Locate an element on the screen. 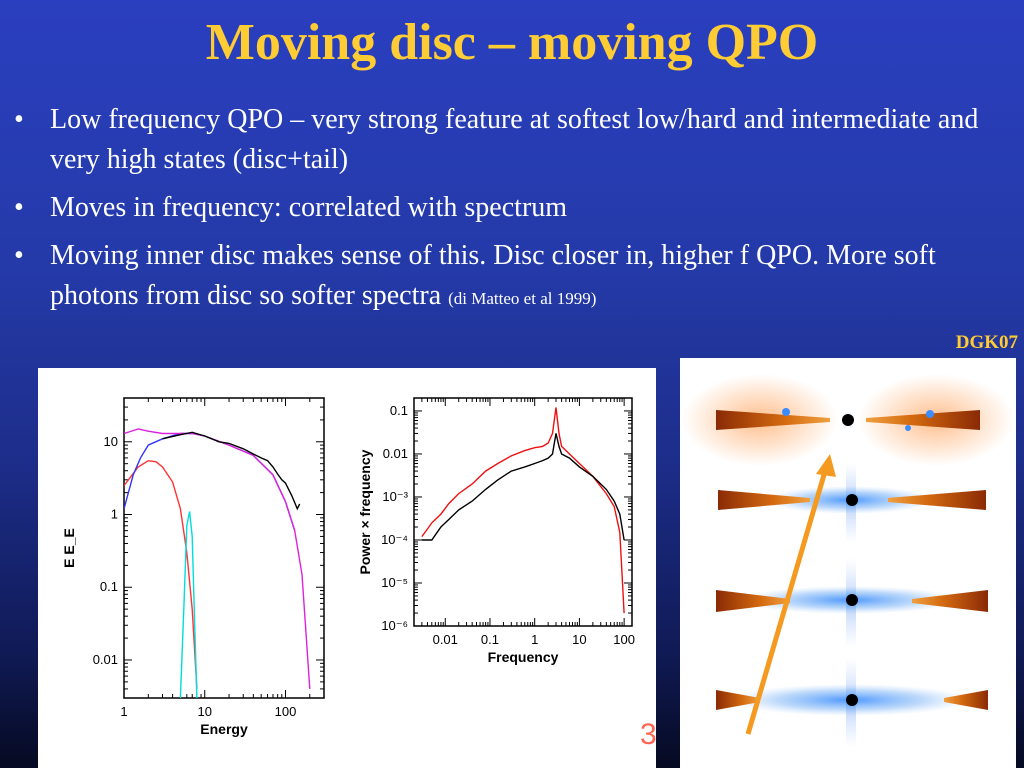  y-tick-label: 10⁻⁶ is located at coordinates (394, 625).